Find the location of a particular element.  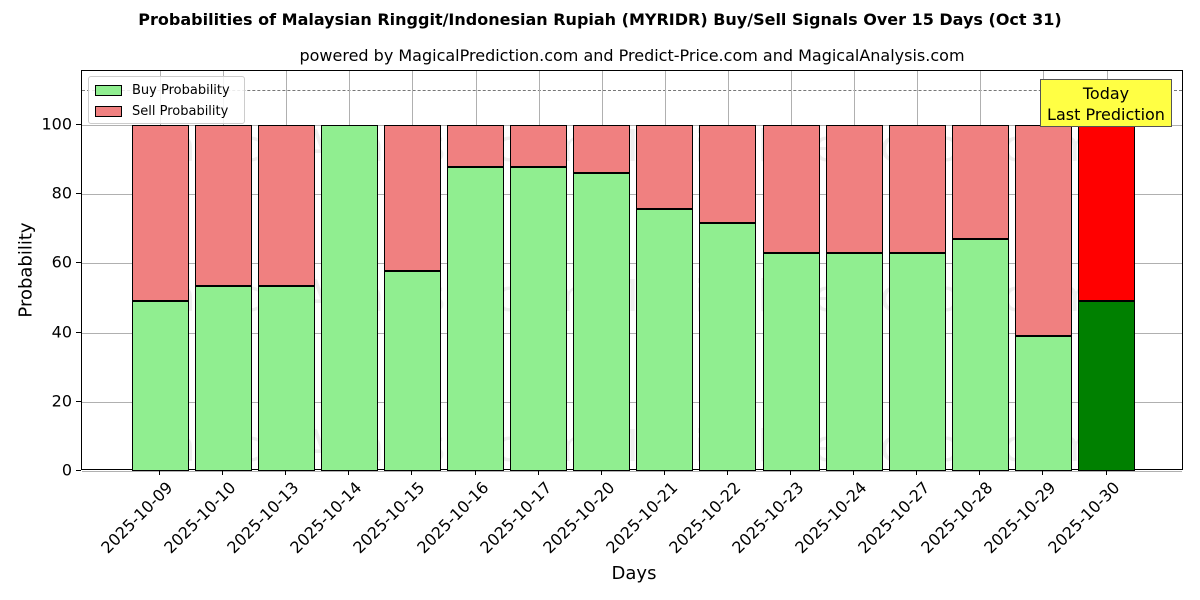

buy-swatch is located at coordinates (108, 90).